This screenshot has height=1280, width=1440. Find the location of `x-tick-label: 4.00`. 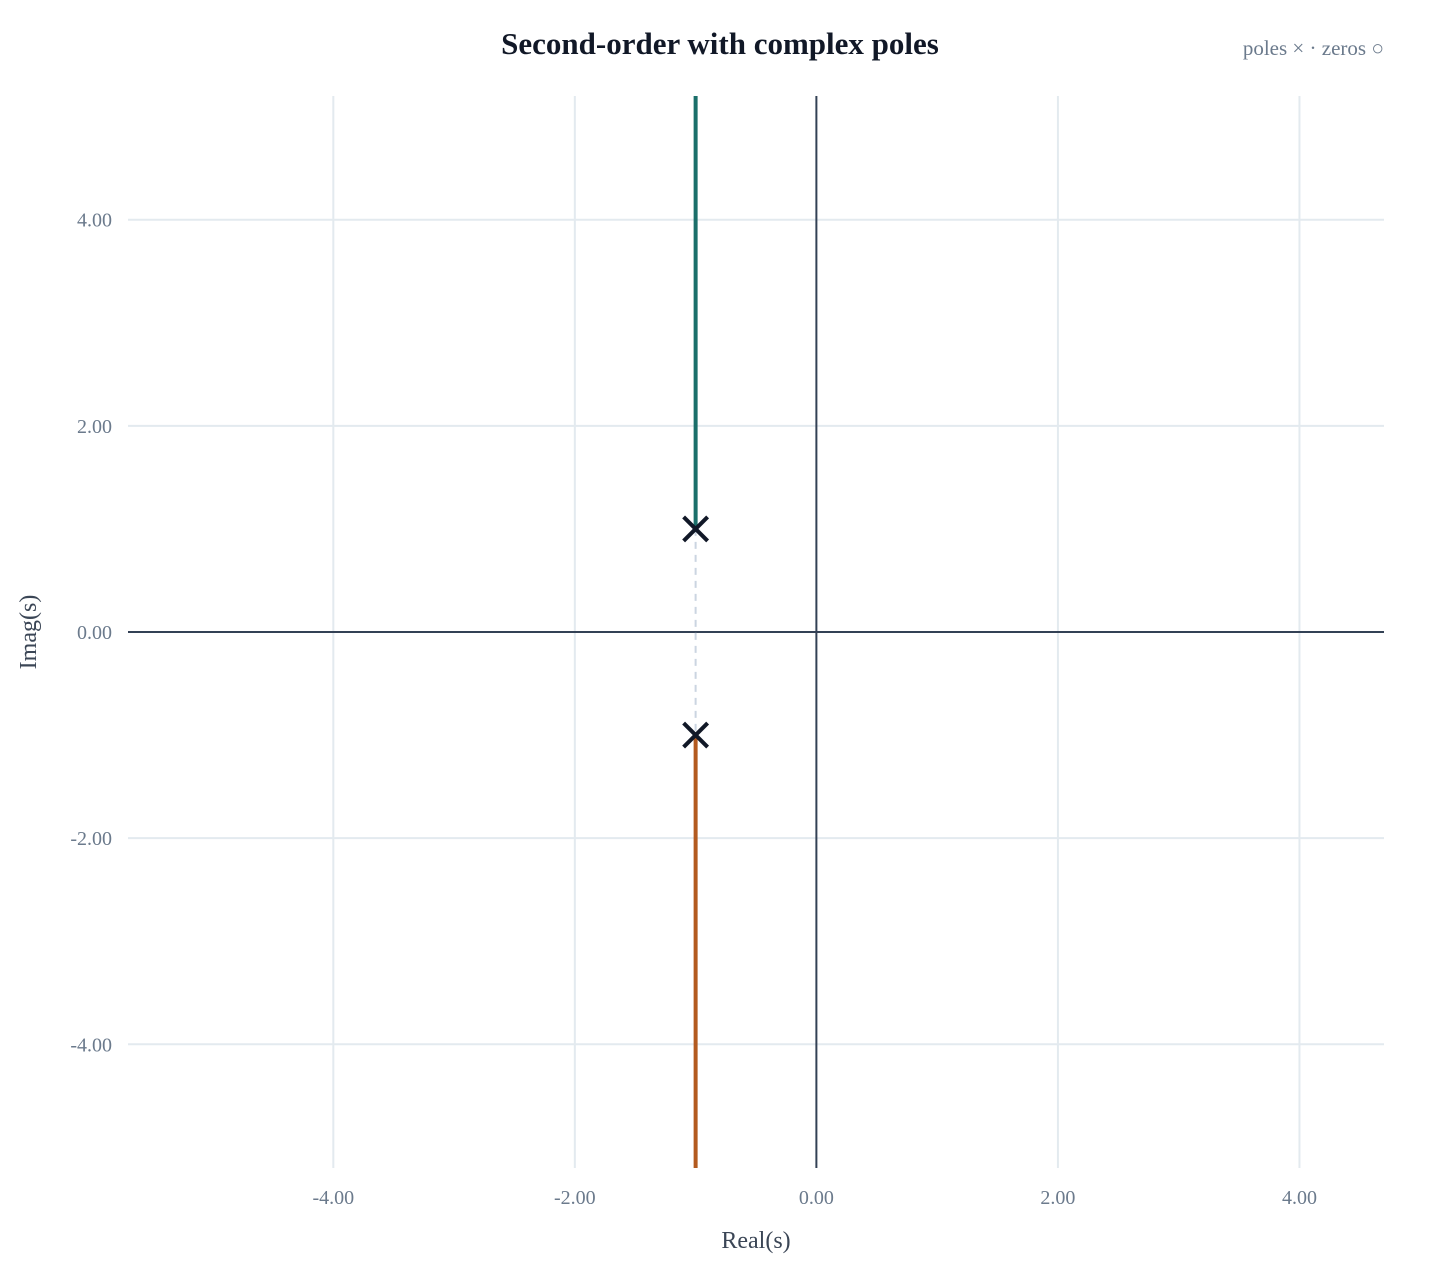

x-tick-label: 4.00 is located at coordinates (1299, 1198).